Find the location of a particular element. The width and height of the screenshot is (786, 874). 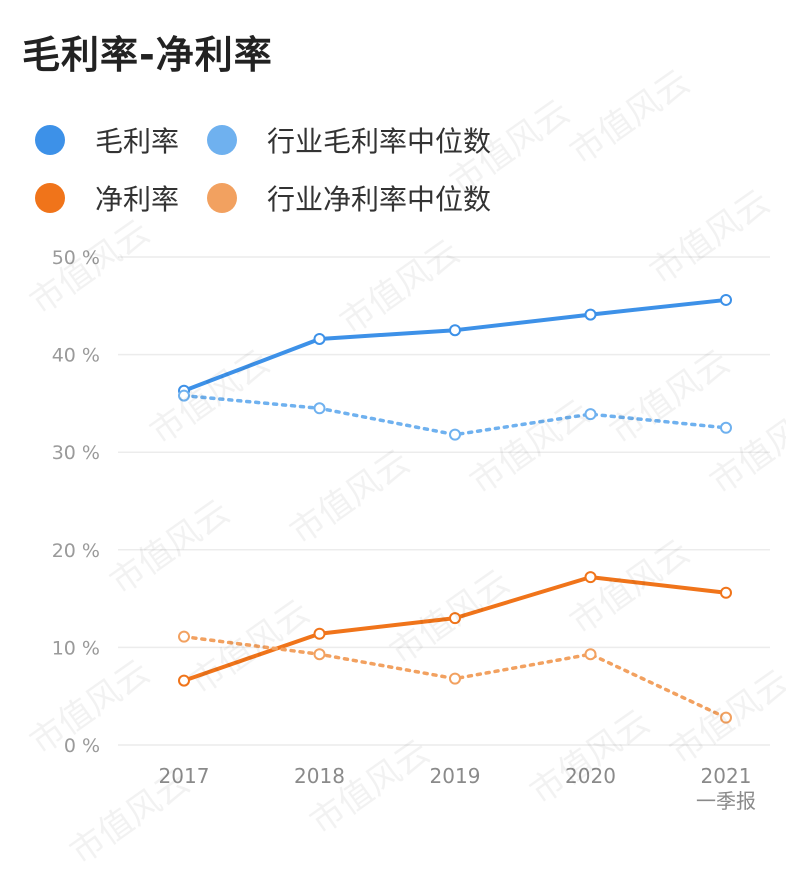

y-tick-label: 20 % is located at coordinates (76, 551).